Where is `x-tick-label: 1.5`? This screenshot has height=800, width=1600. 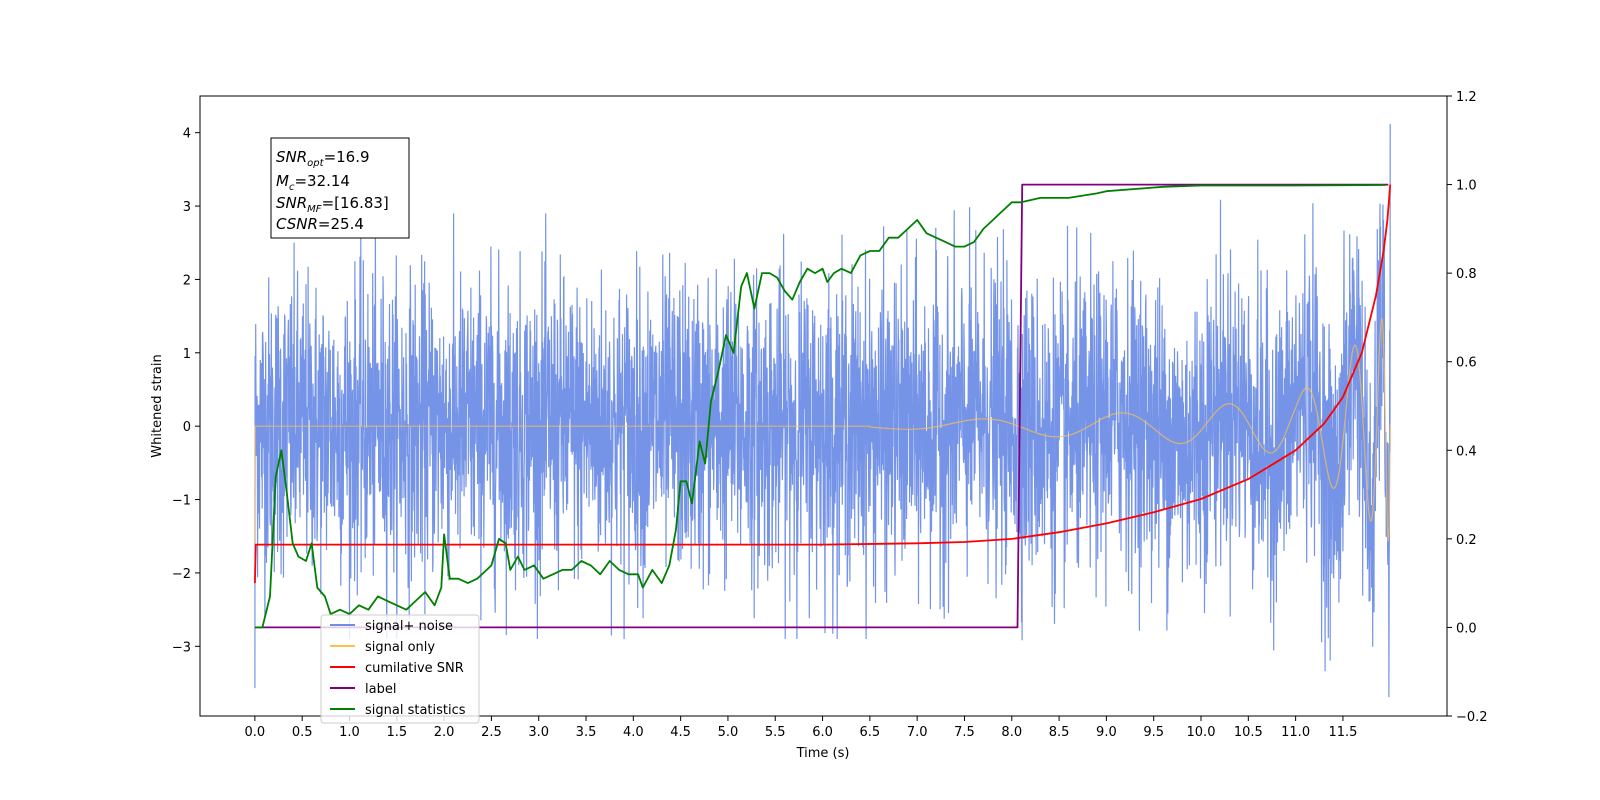
x-tick-label: 1.5 is located at coordinates (396, 732).